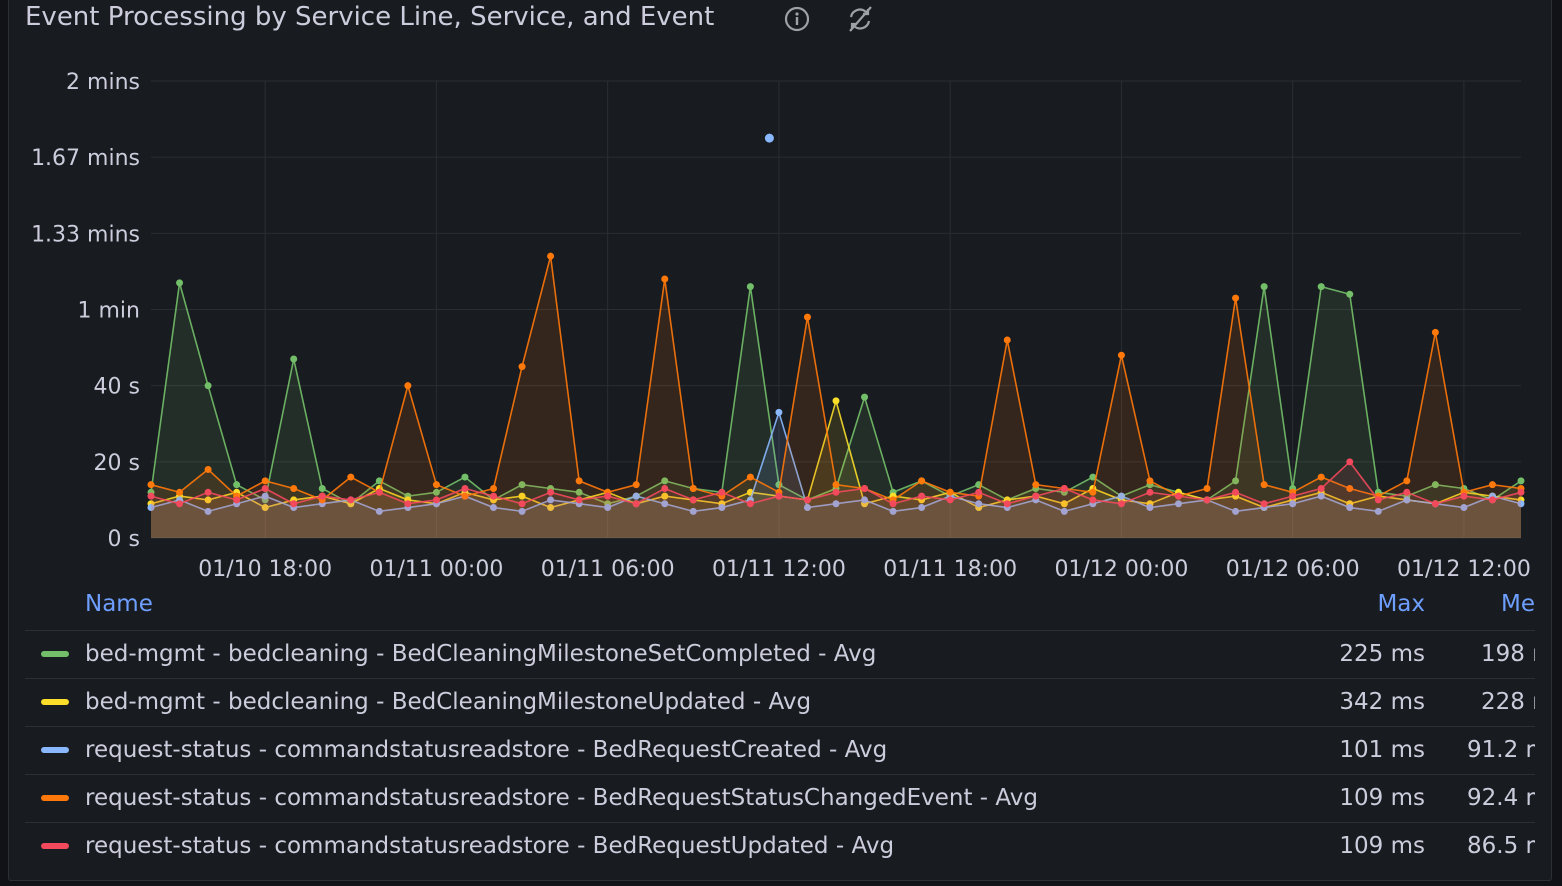 This screenshot has width=1562, height=886. What do you see at coordinates (1401, 604) in the screenshot?
I see `column-header-max: Max` at bounding box center [1401, 604].